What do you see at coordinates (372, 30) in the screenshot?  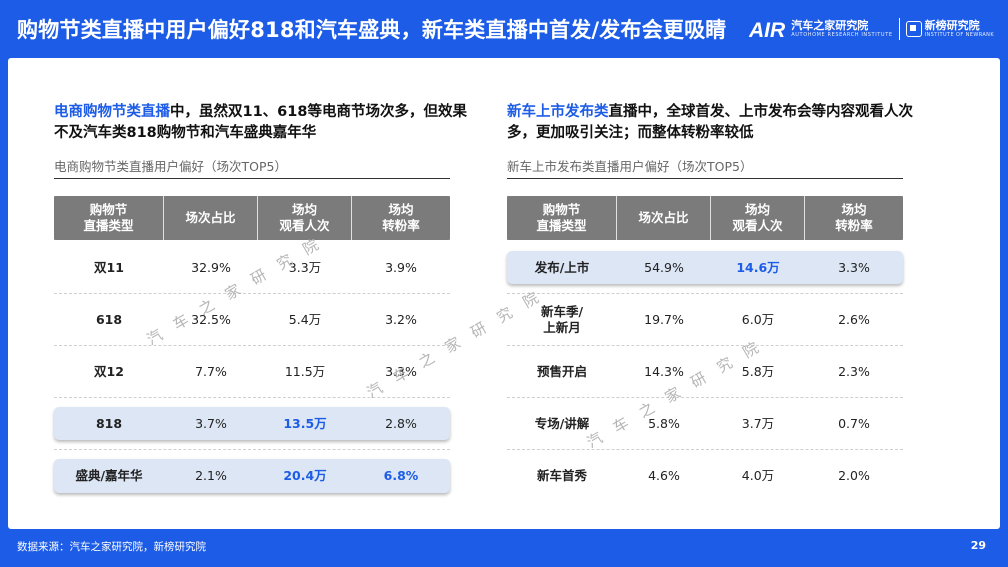 I see `page-title: 购物节类直播中用户偏好818和汽车盛典，新车类直播中首发/发布会更吸睛` at bounding box center [372, 30].